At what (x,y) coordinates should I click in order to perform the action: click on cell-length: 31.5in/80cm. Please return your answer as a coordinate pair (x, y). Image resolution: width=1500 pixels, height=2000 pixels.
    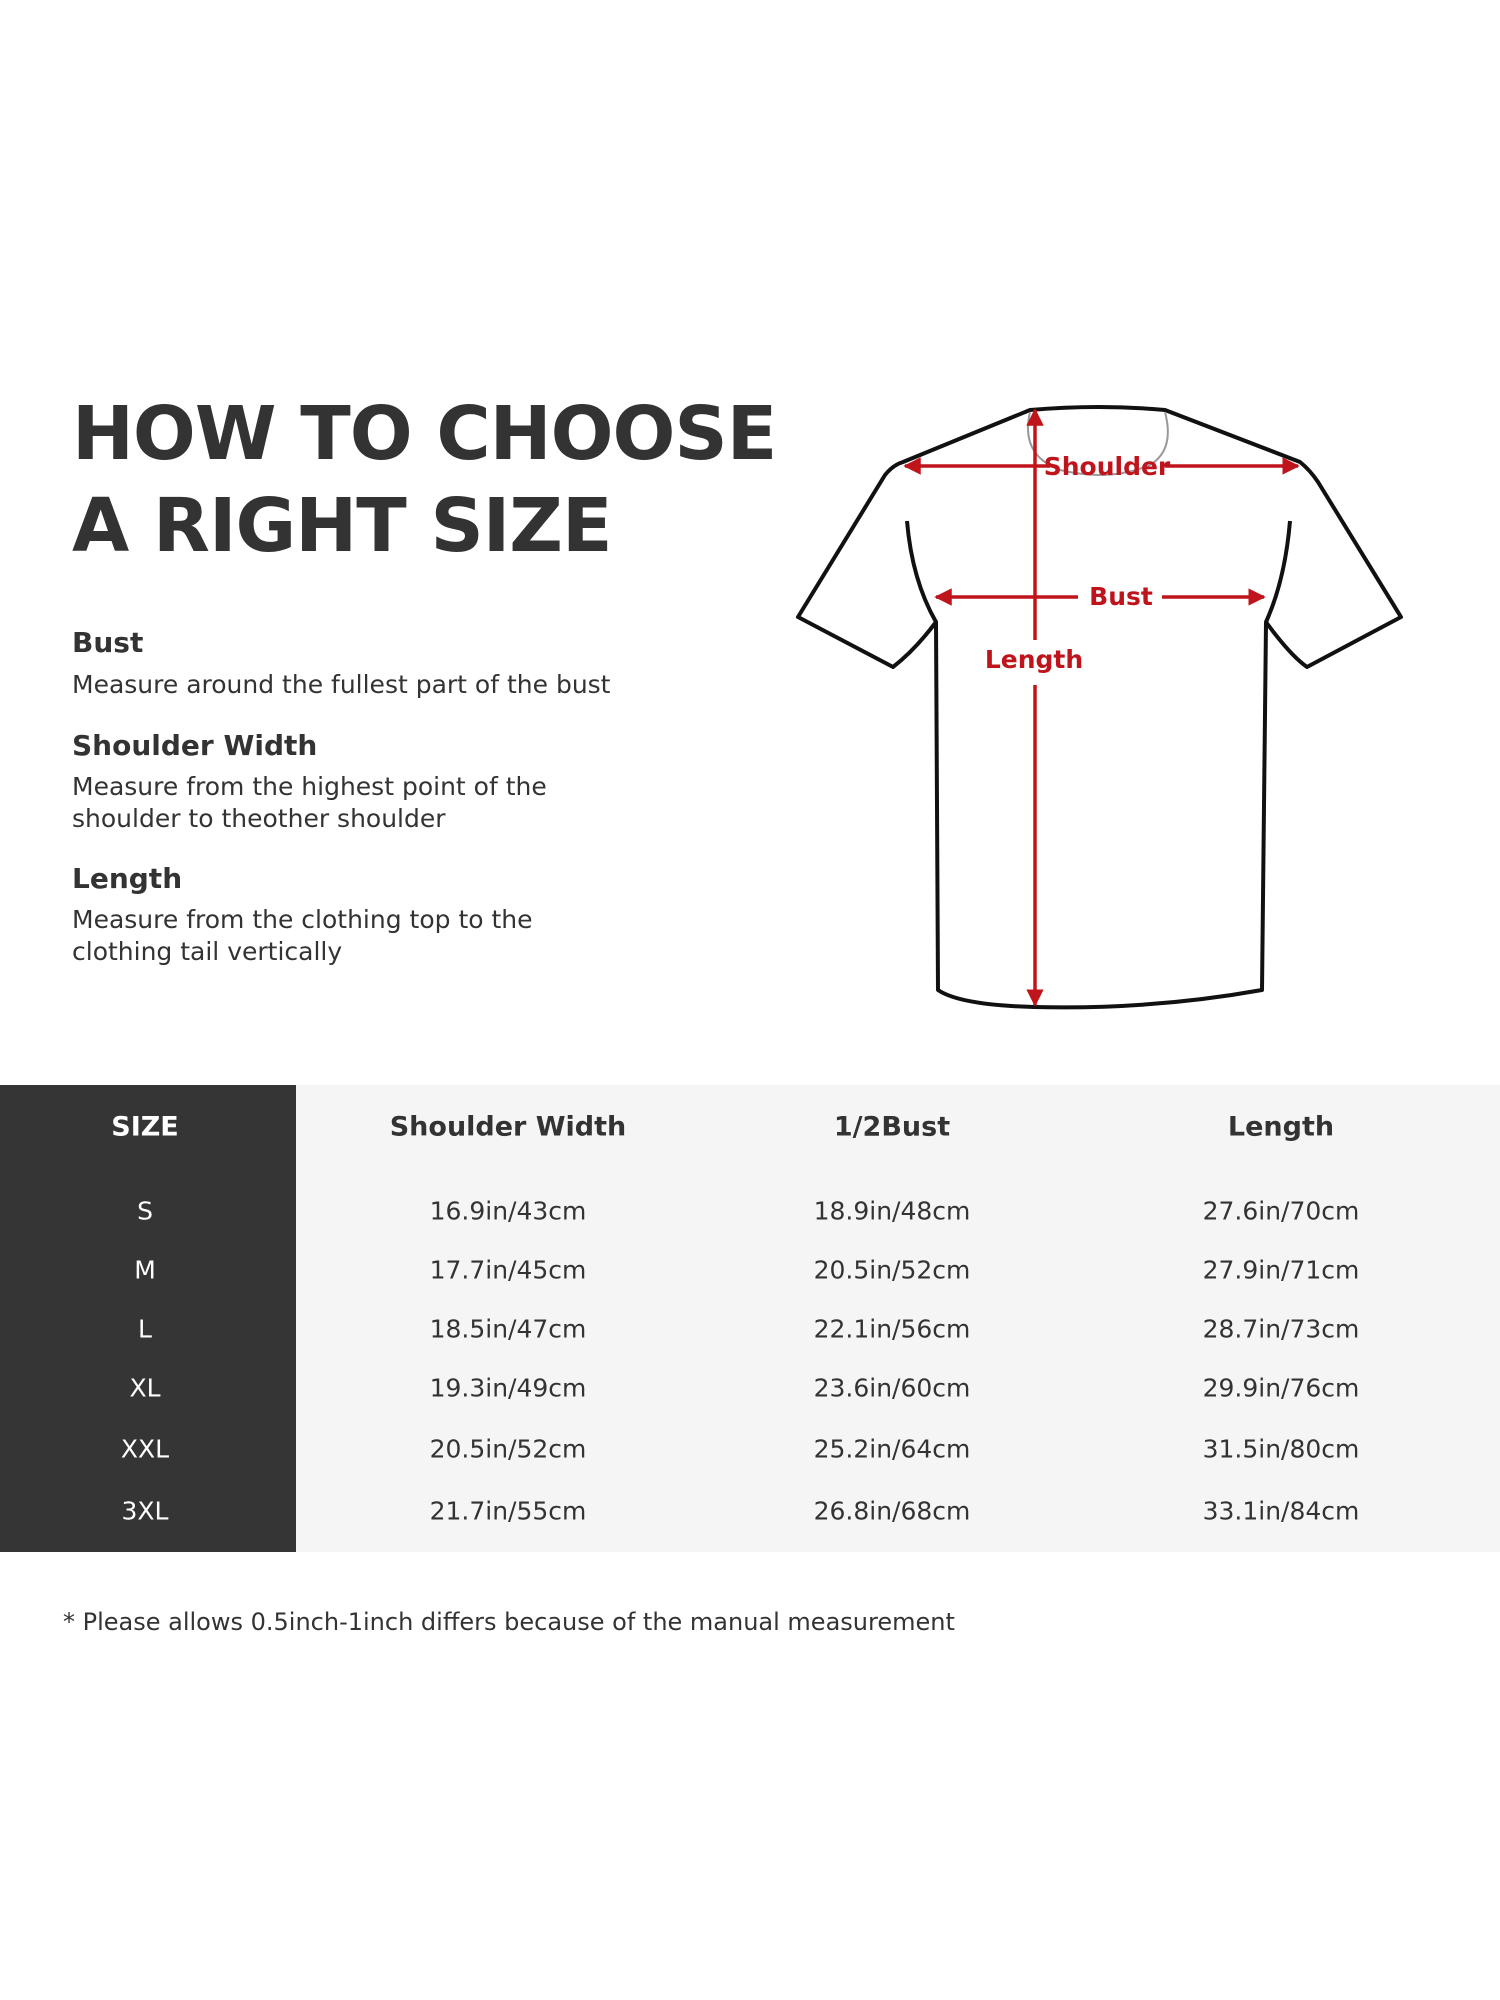
    Looking at the image, I should click on (1281, 1449).